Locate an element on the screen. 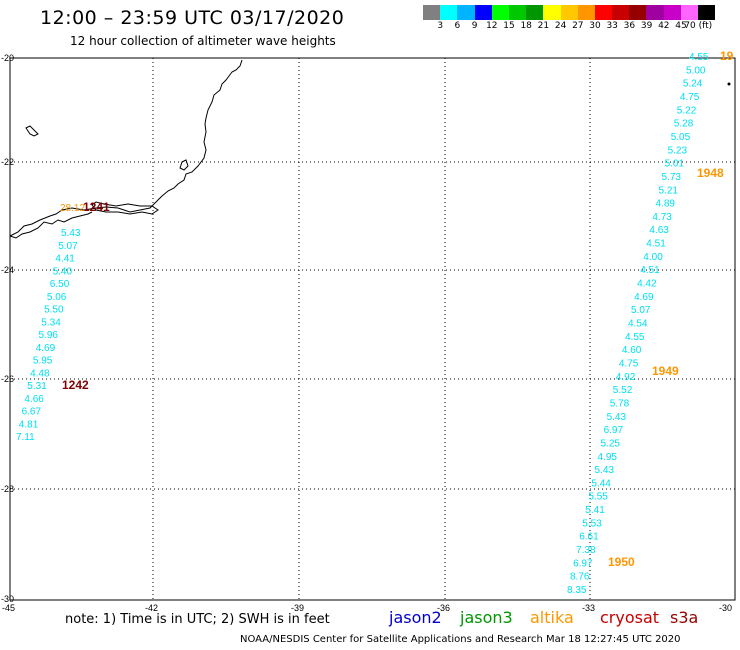  legend-tick-label: 36 is located at coordinates (629, 26).